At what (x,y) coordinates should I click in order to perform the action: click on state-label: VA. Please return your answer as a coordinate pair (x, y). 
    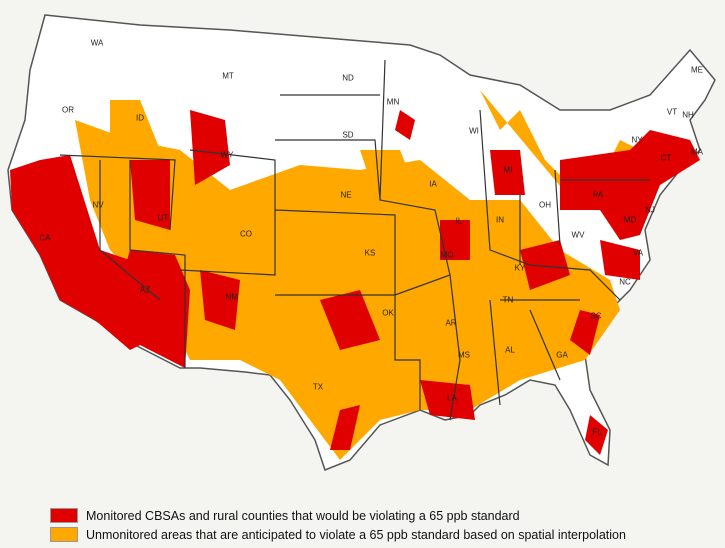
    Looking at the image, I should click on (638, 253).